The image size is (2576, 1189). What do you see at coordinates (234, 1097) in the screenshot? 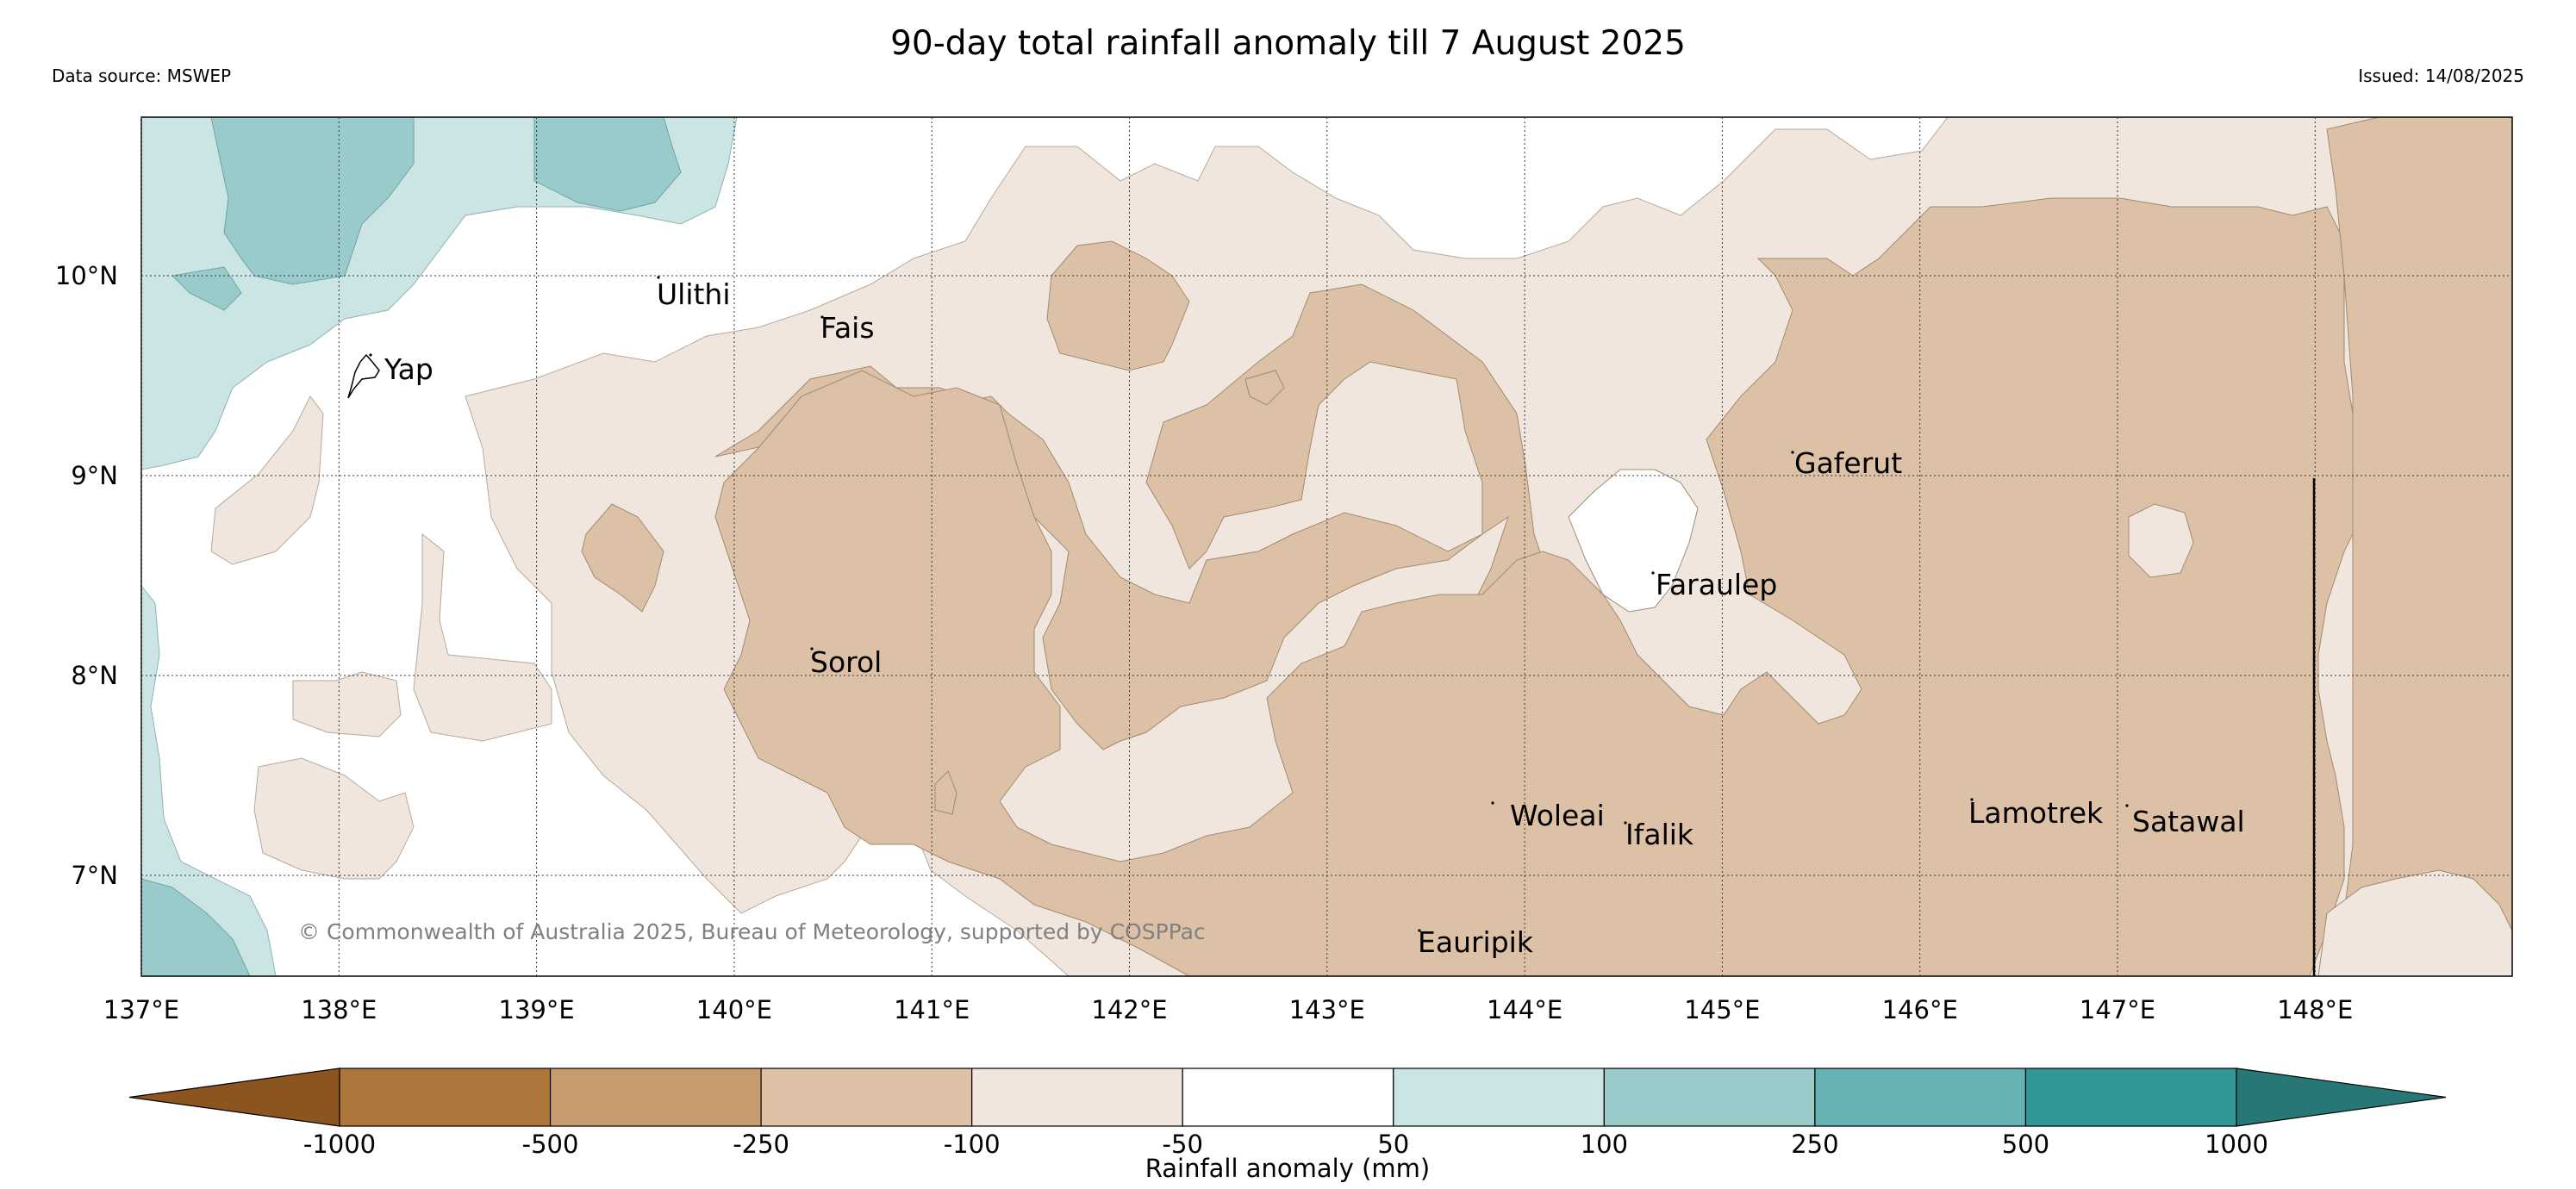
I see `colorbar-extend-low` at bounding box center [234, 1097].